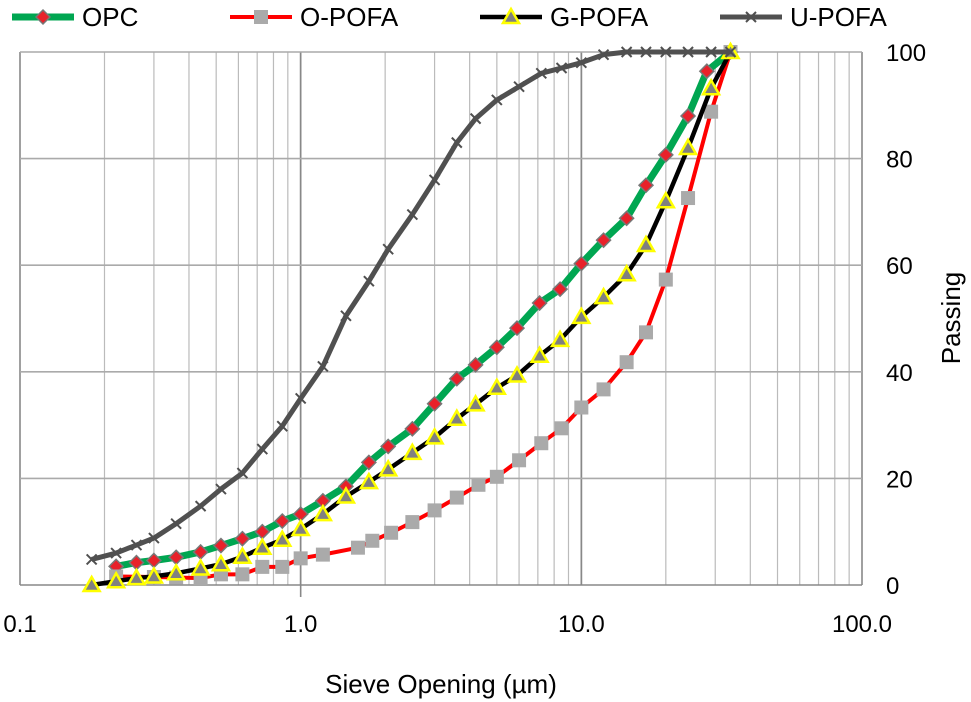  I want to click on legend-item: G-POFA, so click(564, 17).